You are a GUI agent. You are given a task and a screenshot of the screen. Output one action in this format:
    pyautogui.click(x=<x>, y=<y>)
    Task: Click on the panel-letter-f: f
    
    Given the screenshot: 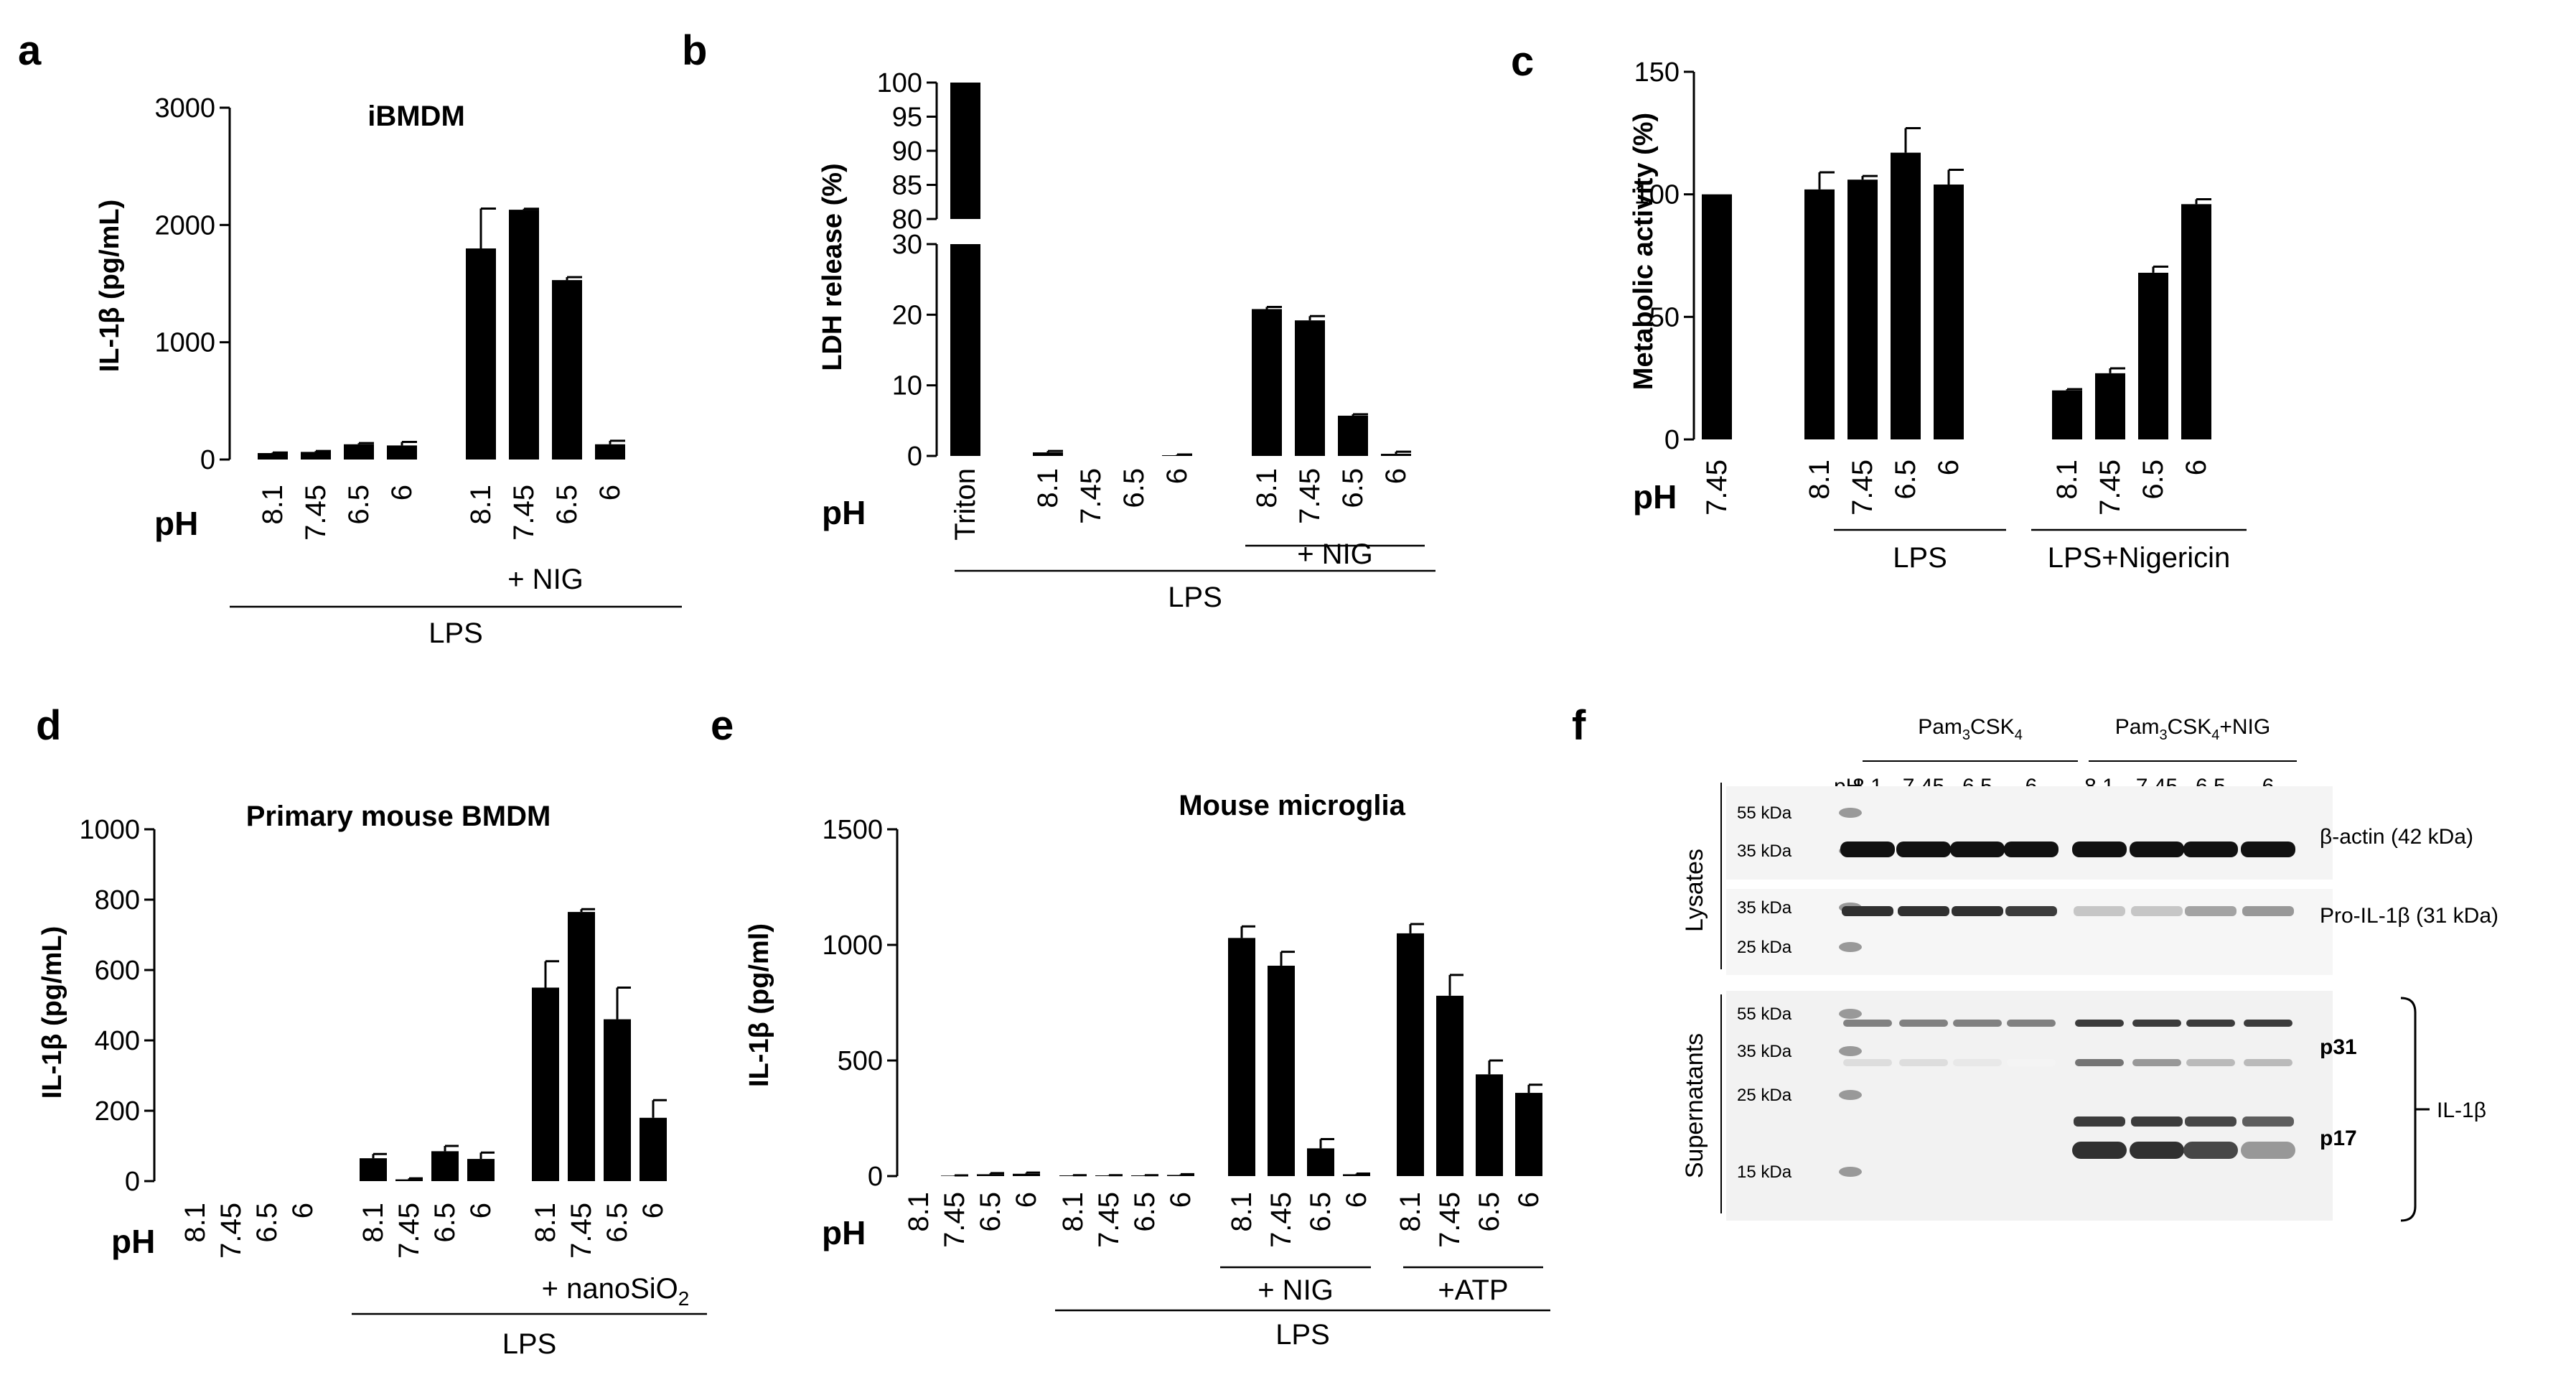 What is the action you would take?
    pyautogui.click(x=1579, y=725)
    